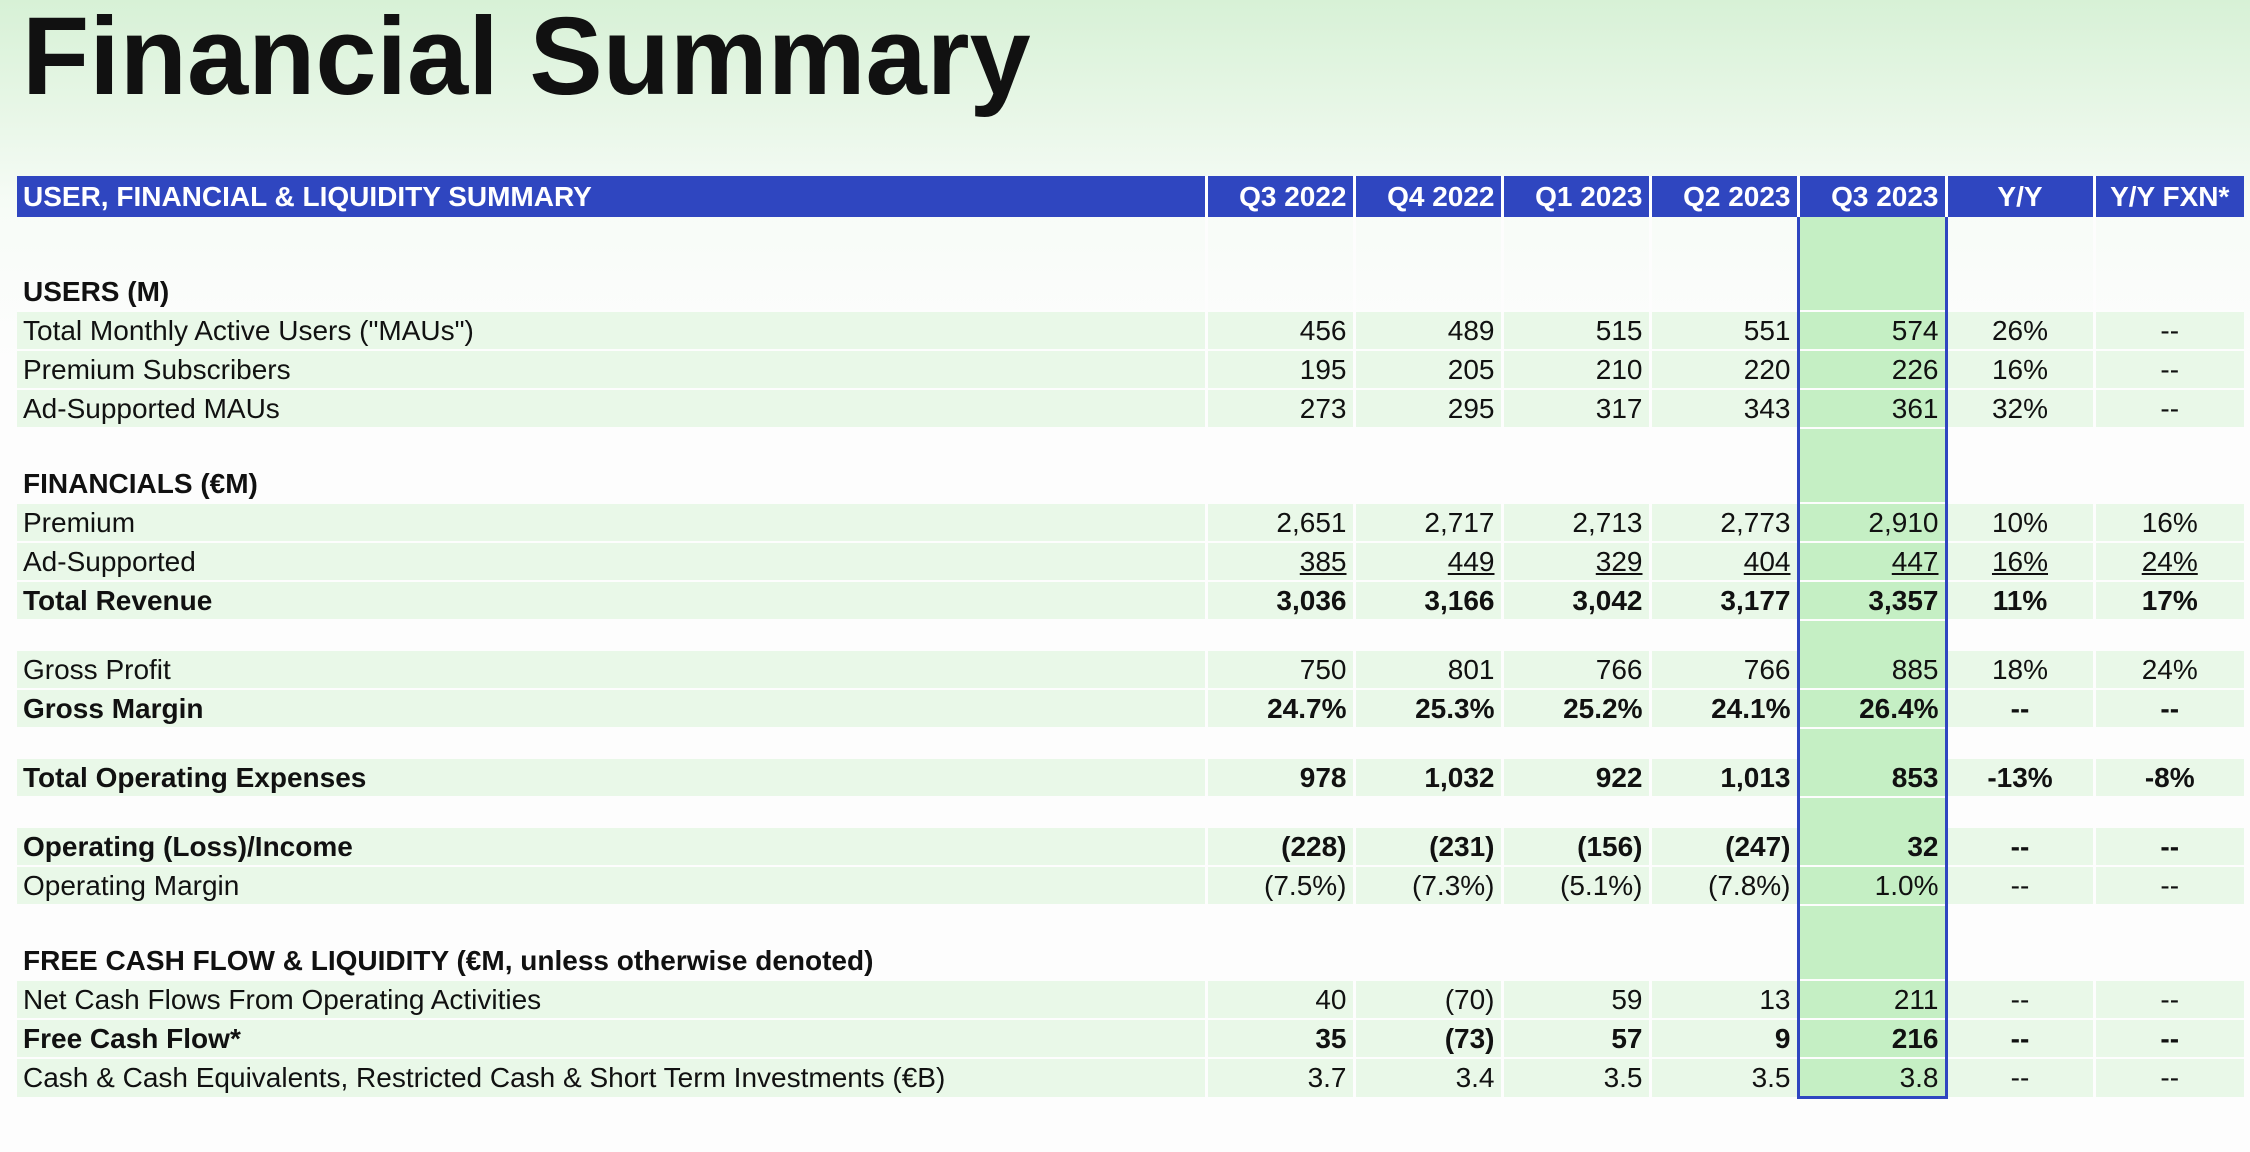 Image resolution: width=2250 pixels, height=1152 pixels. I want to click on cell-q1-2023: (5.1%), so click(1575, 886).